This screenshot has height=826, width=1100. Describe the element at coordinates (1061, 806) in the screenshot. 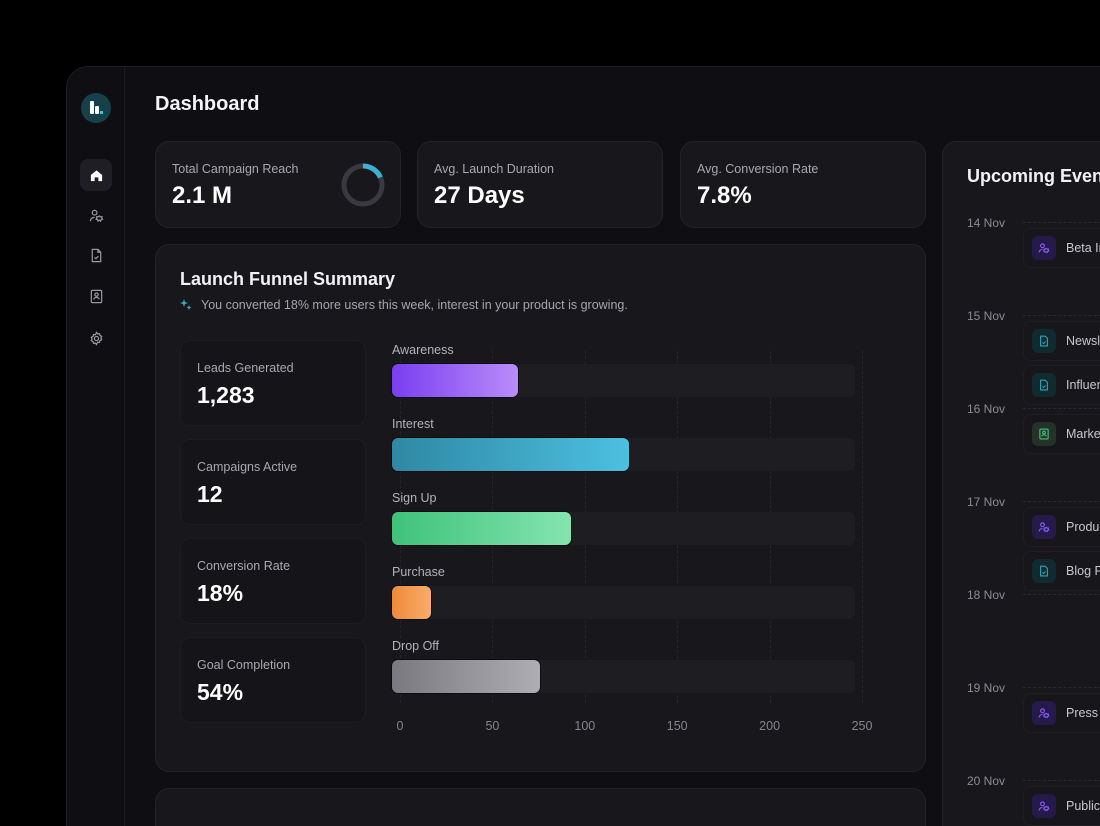

I see `event-item: Public` at that location.